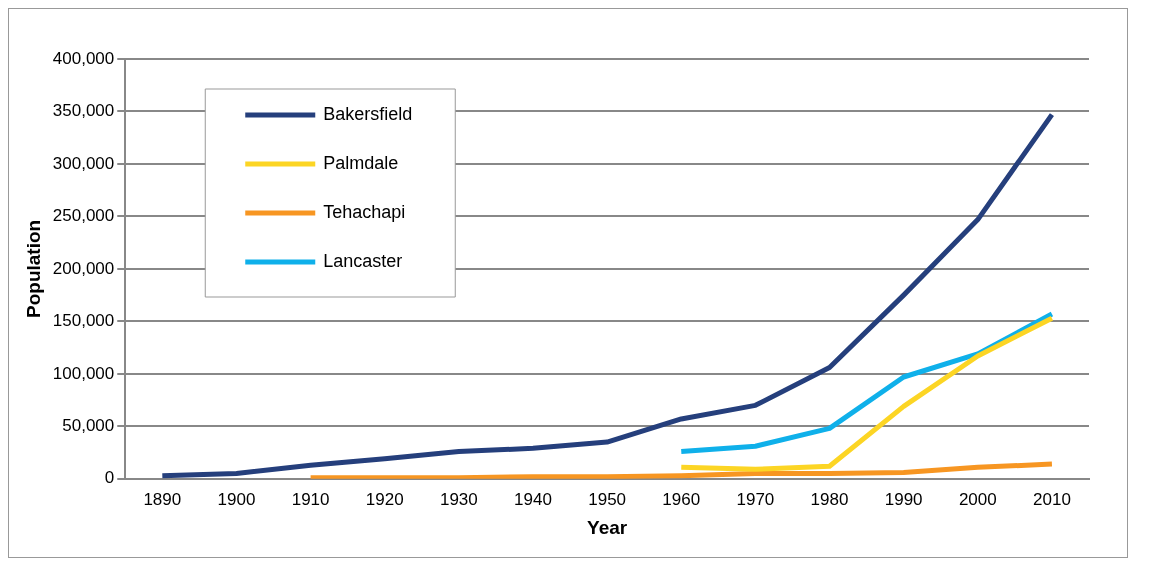  What do you see at coordinates (83, 163) in the screenshot?
I see `y-tick-label: 300,000` at bounding box center [83, 163].